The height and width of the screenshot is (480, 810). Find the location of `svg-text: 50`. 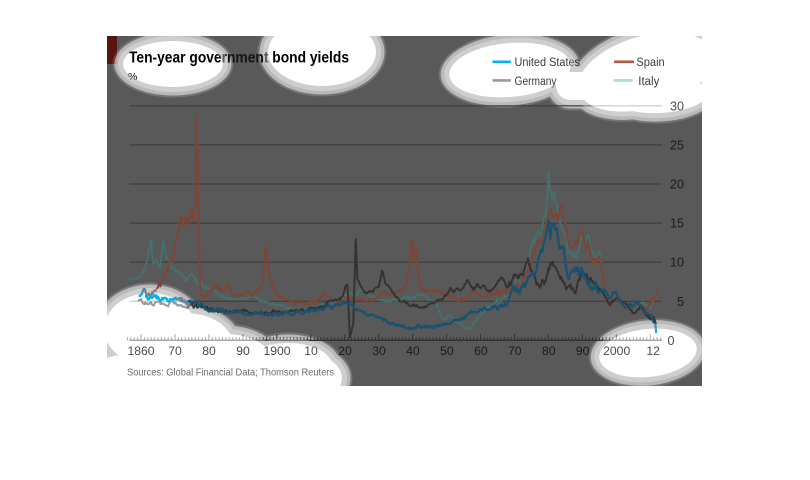

svg-text: 50 is located at coordinates (447, 351).